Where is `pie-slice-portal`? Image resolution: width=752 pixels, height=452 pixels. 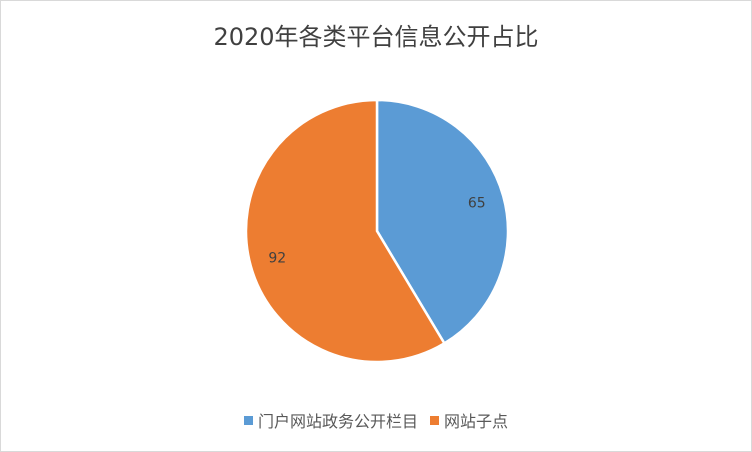
pie-slice-portal is located at coordinates (442, 222).